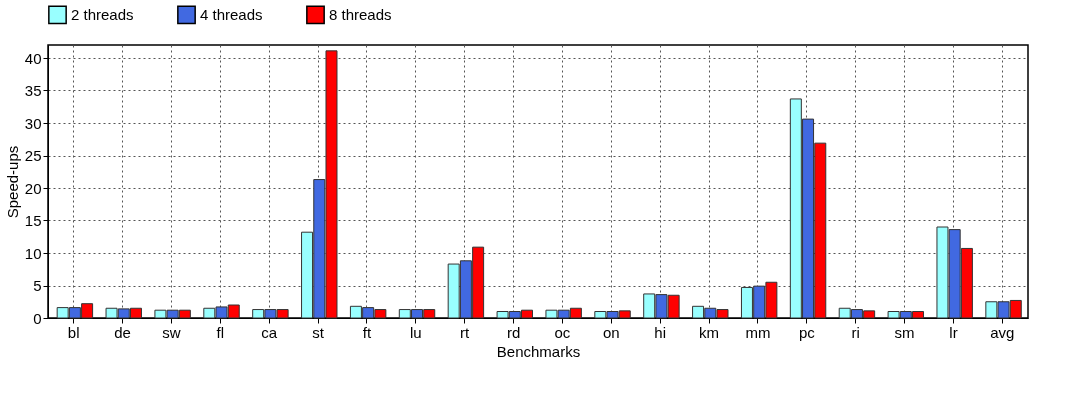  I want to click on legend-label: 2 threads, so click(102, 14).